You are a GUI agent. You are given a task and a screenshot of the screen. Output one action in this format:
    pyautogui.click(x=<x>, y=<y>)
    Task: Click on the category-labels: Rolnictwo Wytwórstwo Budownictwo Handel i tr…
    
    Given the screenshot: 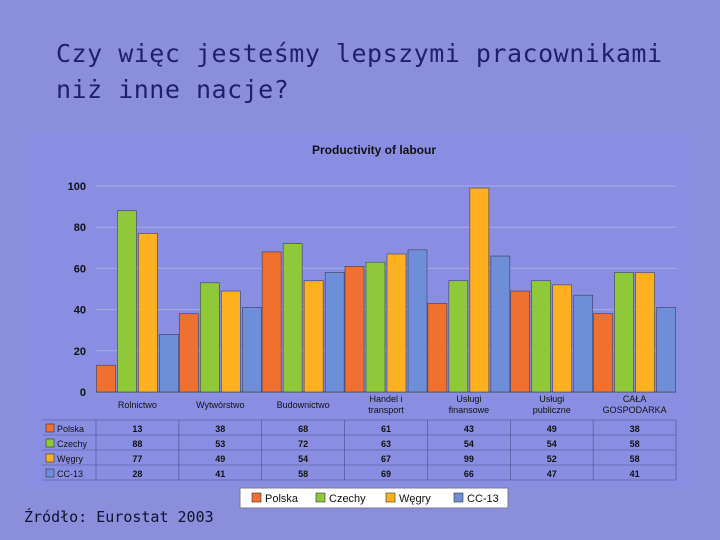 What is the action you would take?
    pyautogui.click(x=392, y=404)
    